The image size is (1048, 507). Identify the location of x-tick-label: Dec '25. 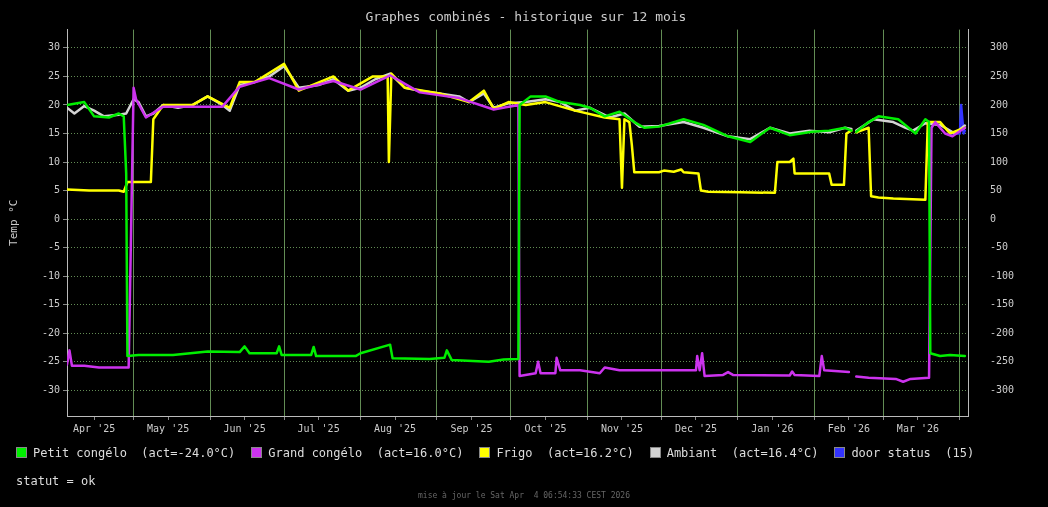
(696, 428).